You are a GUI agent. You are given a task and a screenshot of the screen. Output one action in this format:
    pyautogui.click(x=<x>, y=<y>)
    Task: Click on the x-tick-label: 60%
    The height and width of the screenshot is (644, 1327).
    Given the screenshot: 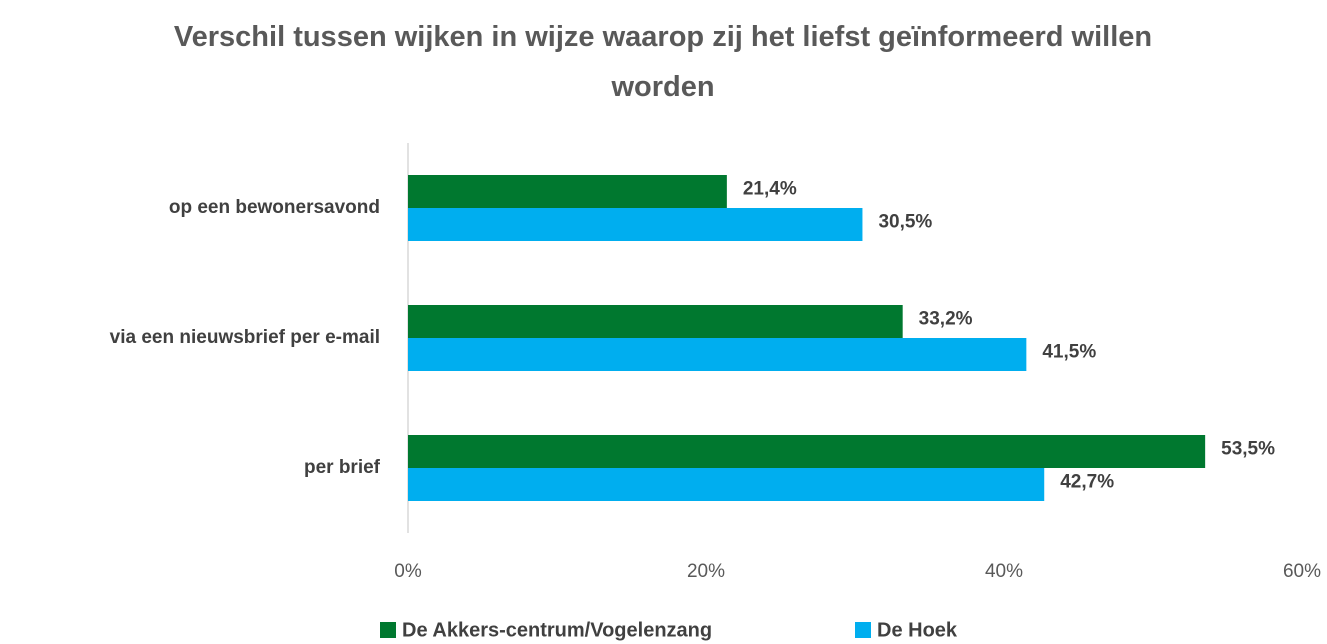 What is the action you would take?
    pyautogui.click(x=1302, y=571)
    